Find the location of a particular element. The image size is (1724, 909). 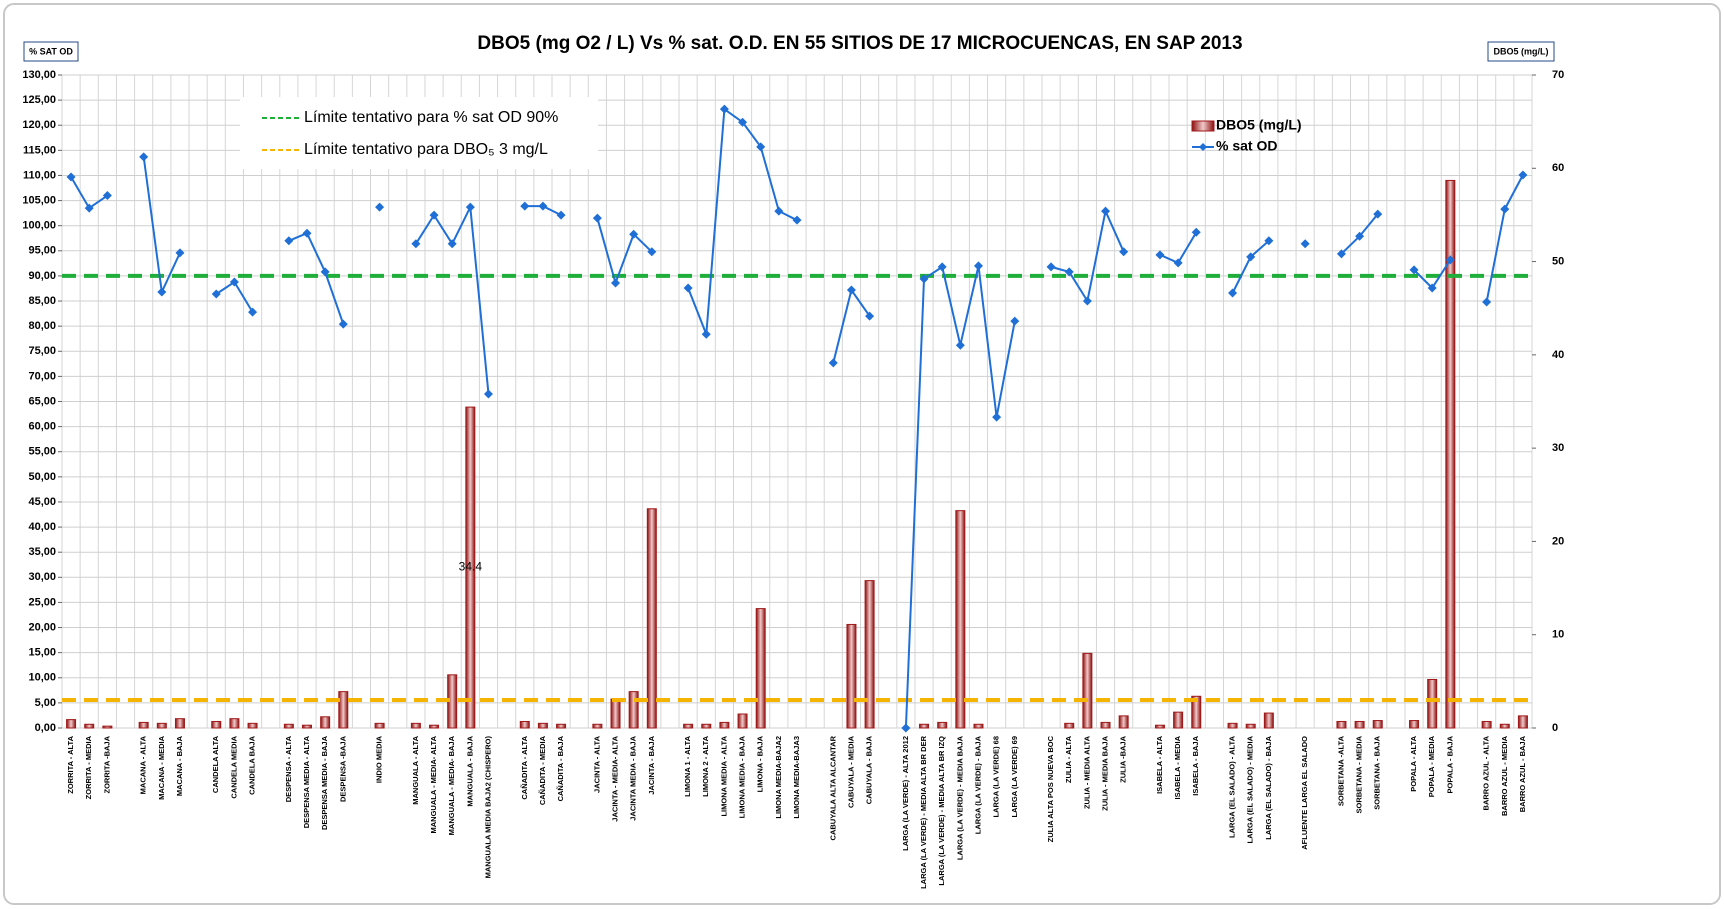

y-tick-label: 105,00 is located at coordinates (39, 200).